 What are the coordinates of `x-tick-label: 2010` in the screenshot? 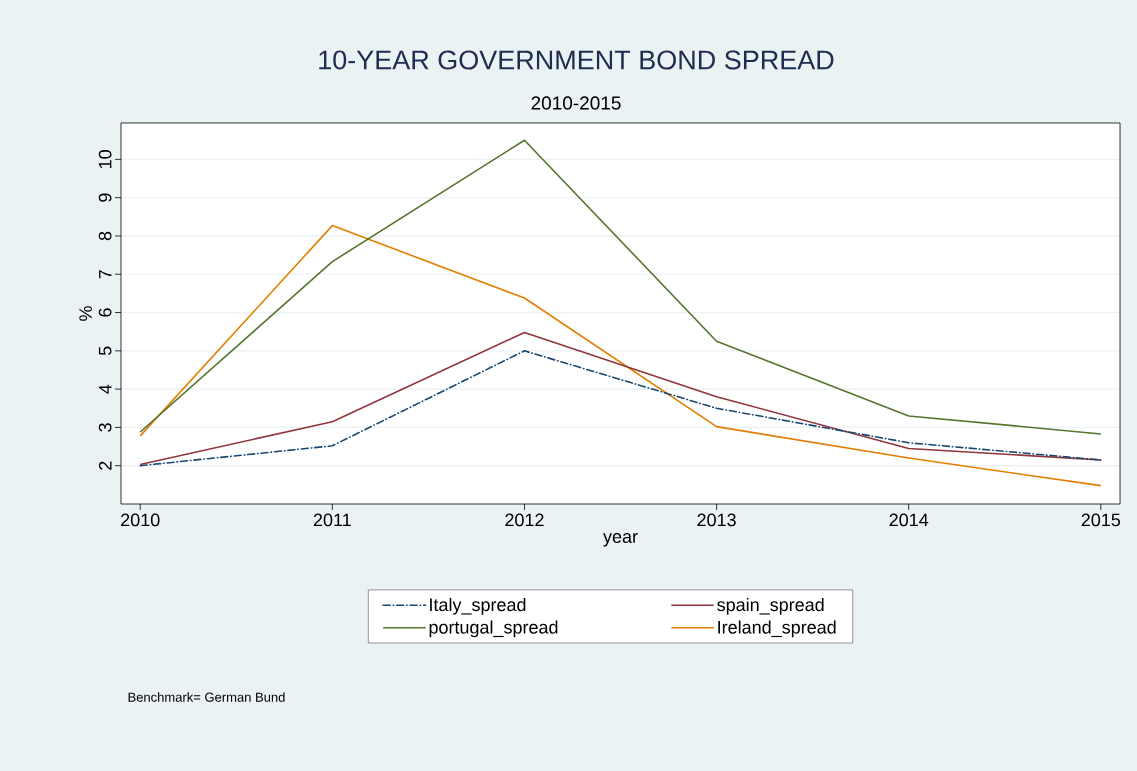 It's located at (140, 520).